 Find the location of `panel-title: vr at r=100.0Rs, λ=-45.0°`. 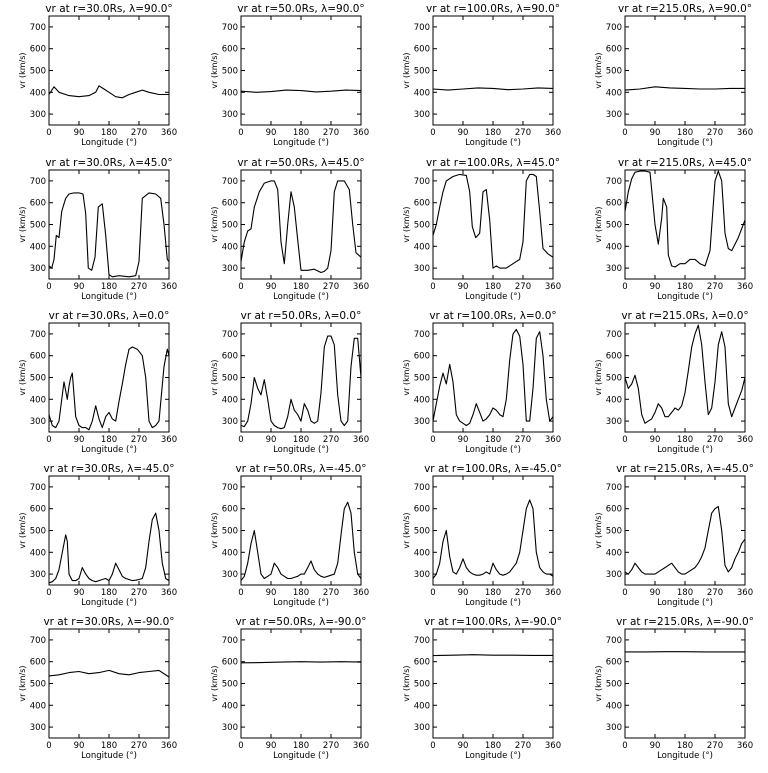

panel-title: vr at r=100.0Rs, λ=-45.0° is located at coordinates (493, 469).